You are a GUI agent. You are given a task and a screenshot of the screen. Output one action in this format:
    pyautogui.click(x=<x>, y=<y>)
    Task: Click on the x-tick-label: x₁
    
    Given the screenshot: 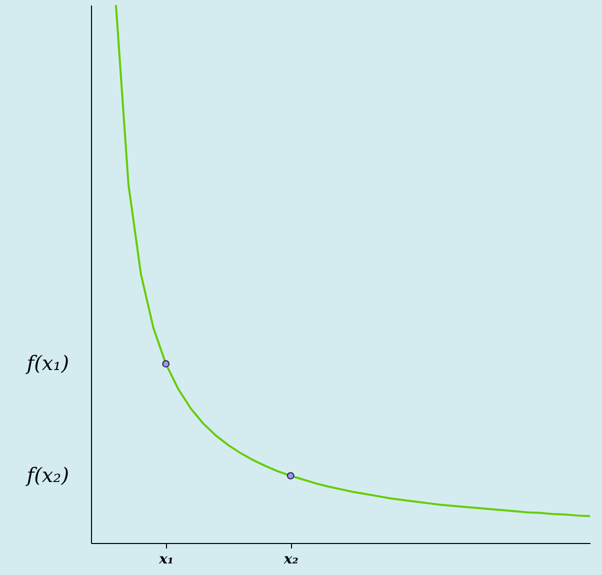 What is the action you would take?
    pyautogui.click(x=166, y=560)
    